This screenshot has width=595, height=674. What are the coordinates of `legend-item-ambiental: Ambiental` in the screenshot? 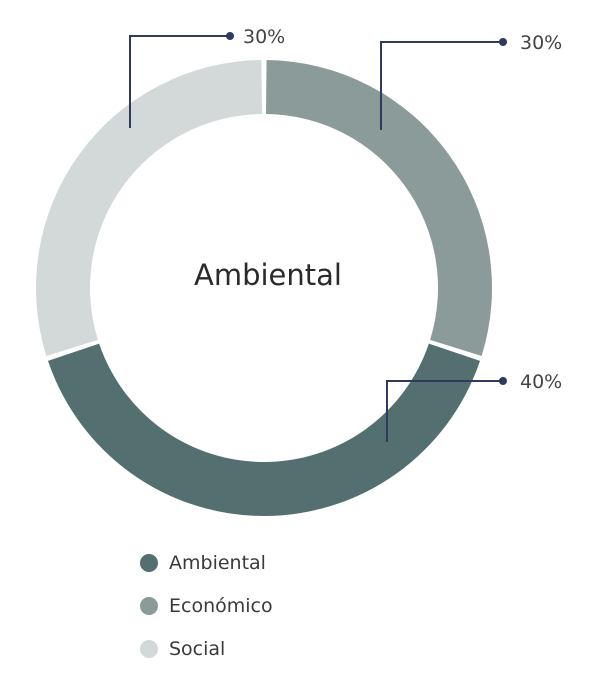 It's located at (203, 563).